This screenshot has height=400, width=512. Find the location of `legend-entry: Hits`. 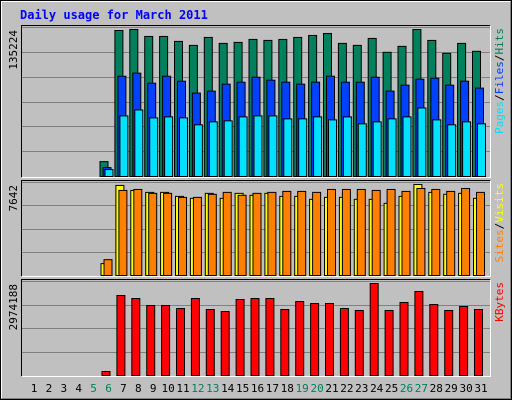

legend-entry: Hits is located at coordinates (499, 41).